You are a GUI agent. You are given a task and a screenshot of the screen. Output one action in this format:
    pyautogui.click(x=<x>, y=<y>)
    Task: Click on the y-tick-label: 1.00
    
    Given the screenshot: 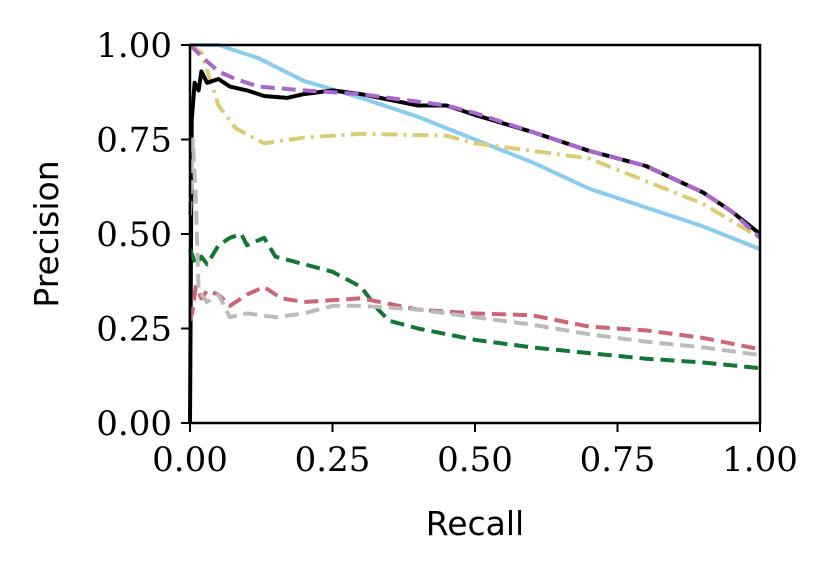 What is the action you would take?
    pyautogui.click(x=134, y=46)
    